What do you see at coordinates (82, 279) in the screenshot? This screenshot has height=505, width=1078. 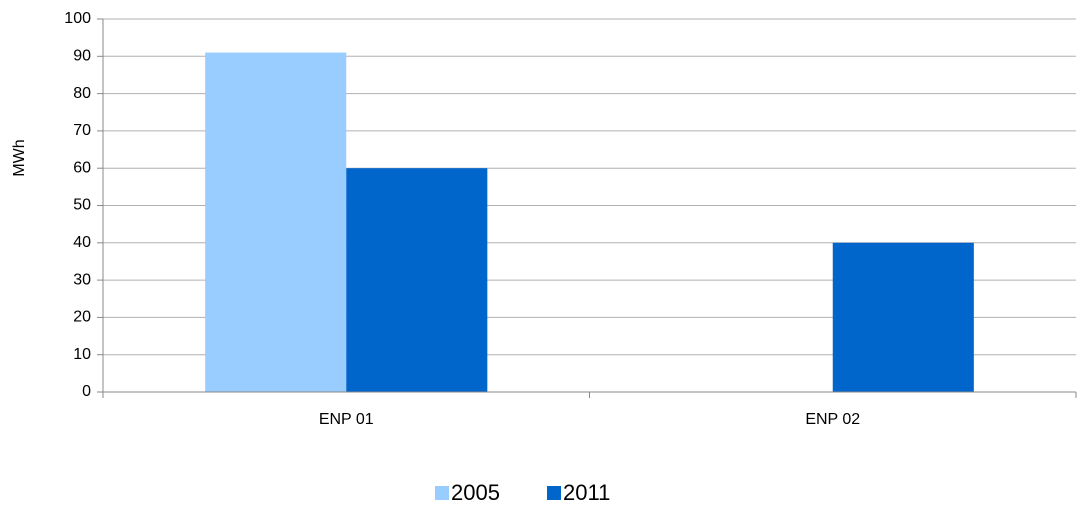 I see `y-tick-label: 30` at bounding box center [82, 279].